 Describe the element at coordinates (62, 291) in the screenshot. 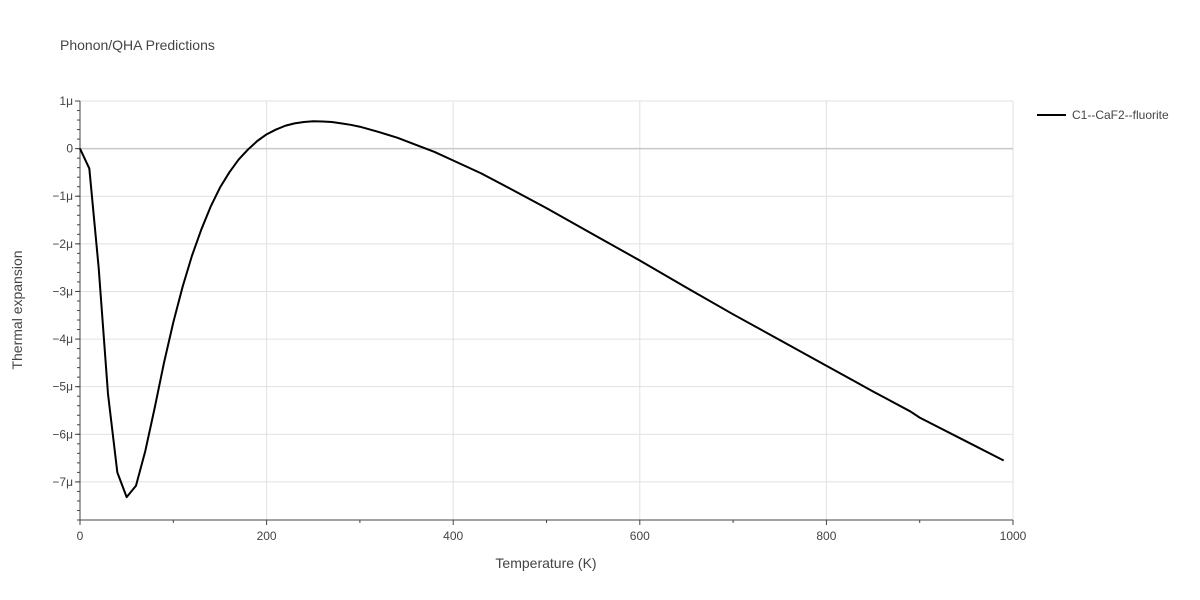

I see `y-tick-label: −3μ` at that location.